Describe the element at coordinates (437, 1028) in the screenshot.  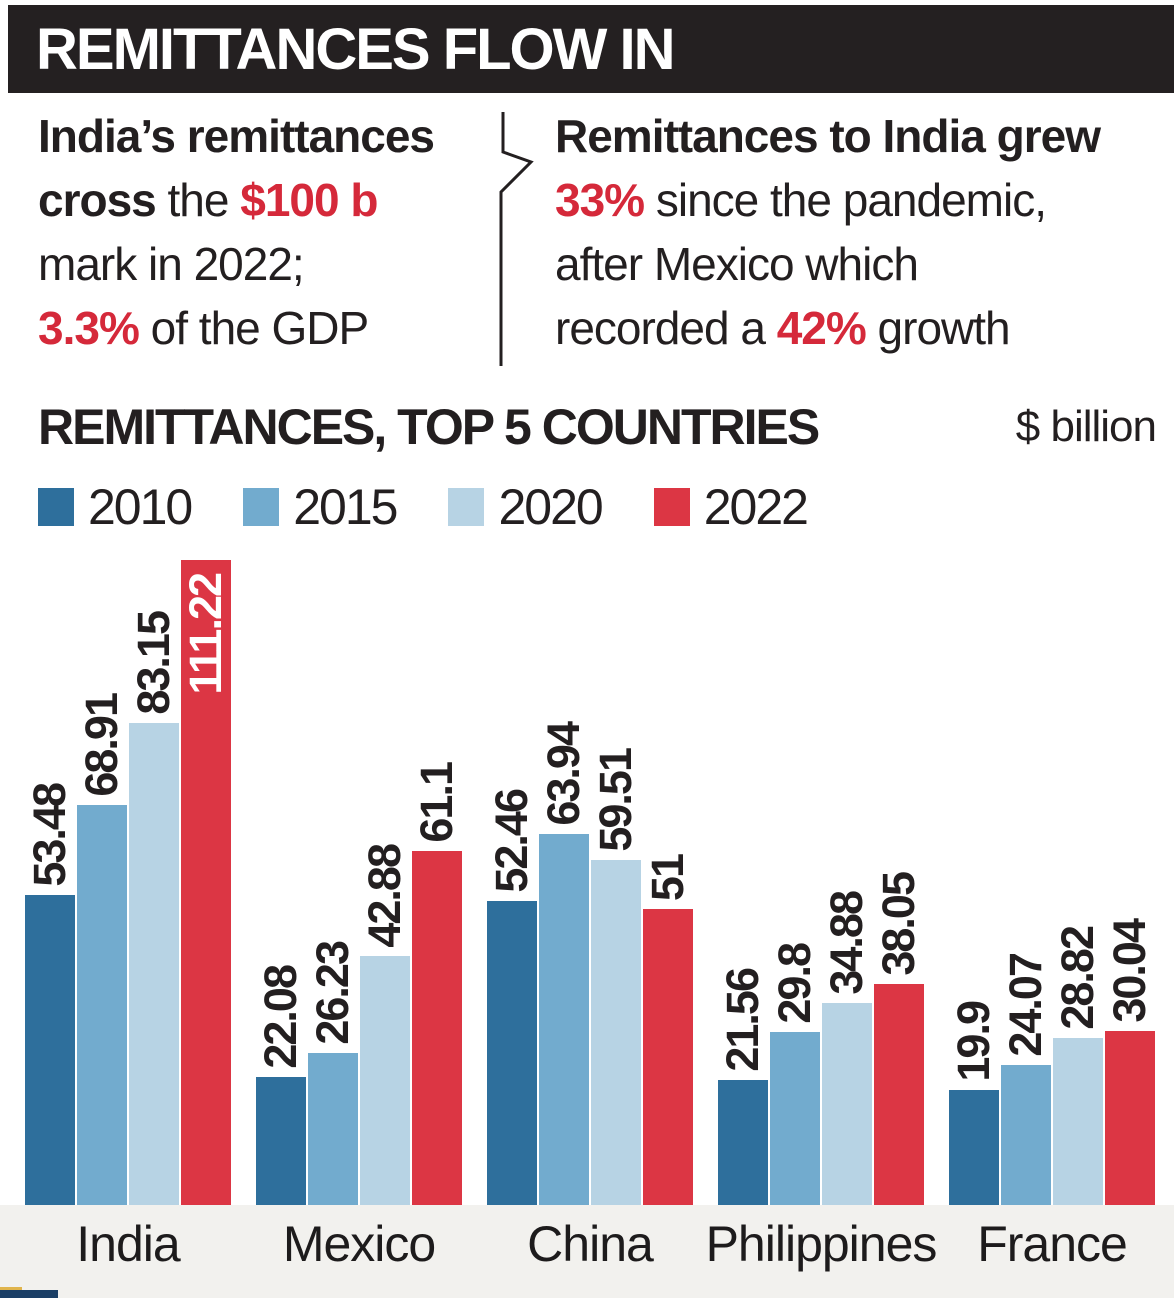
I see `bar-mexico-2022` at that location.